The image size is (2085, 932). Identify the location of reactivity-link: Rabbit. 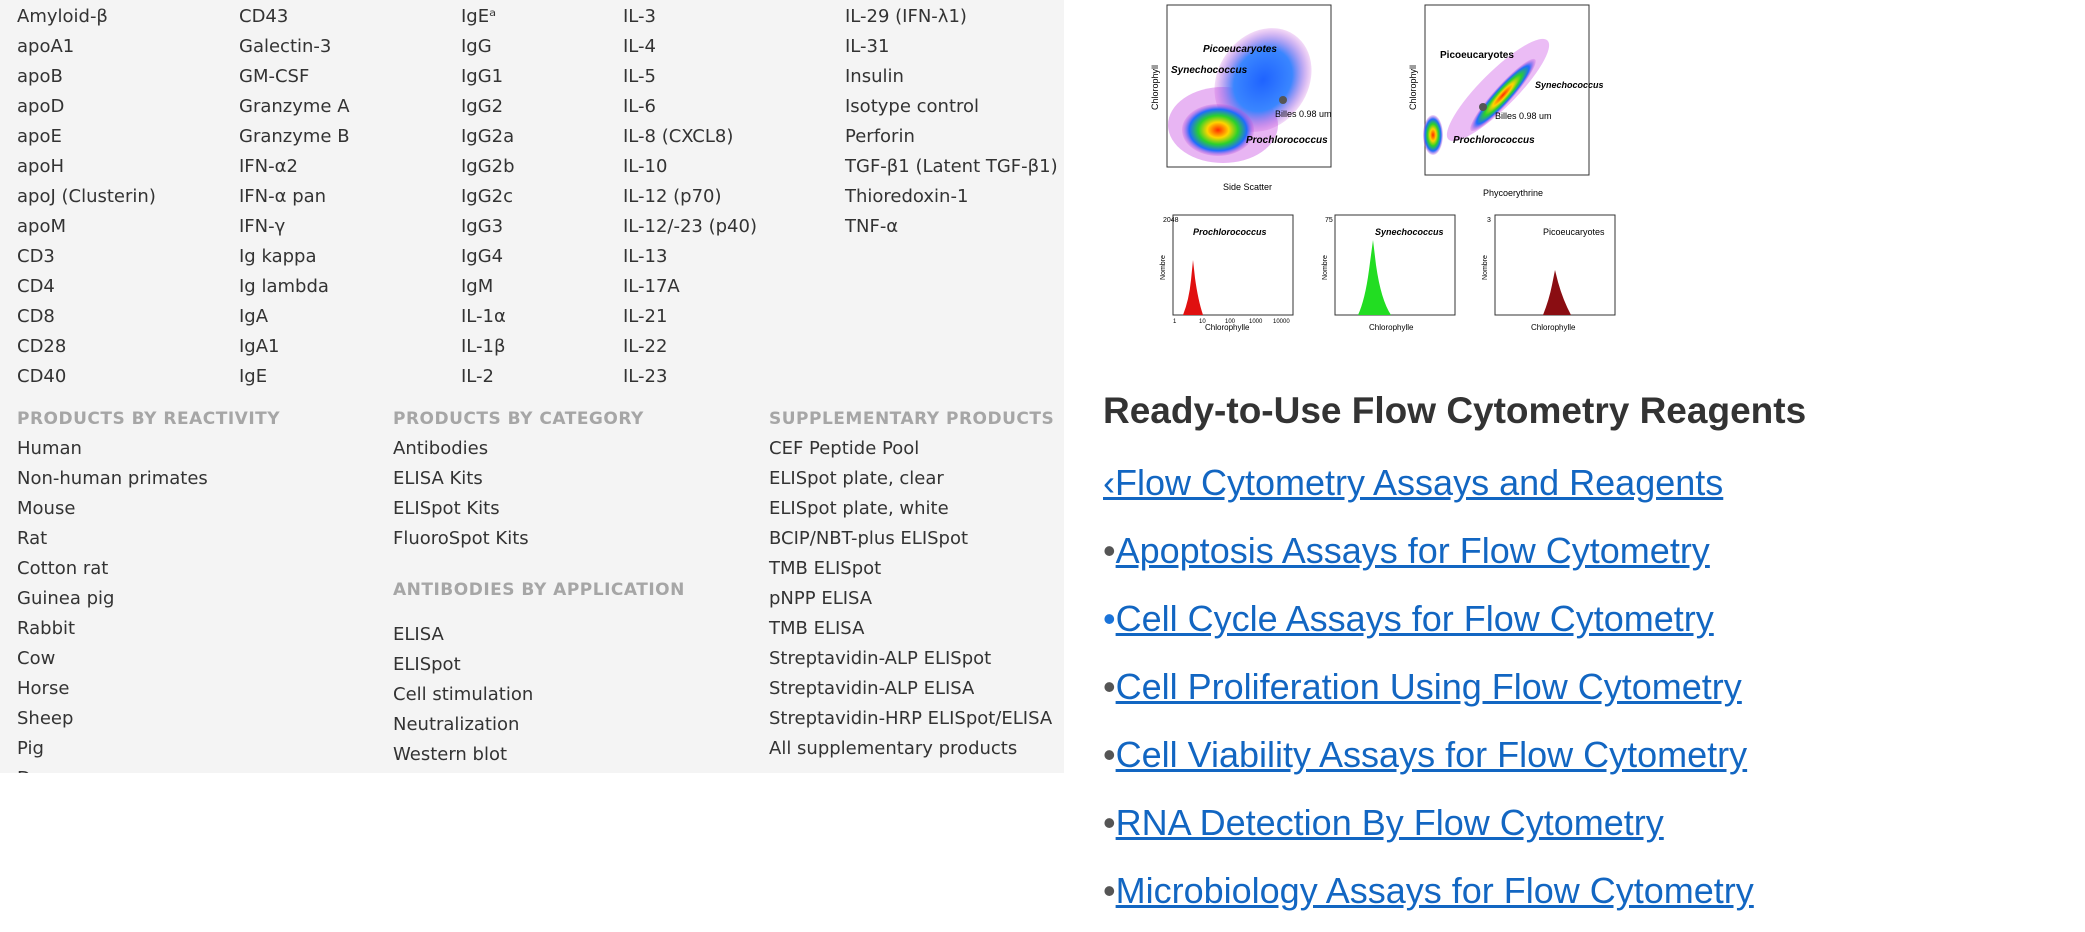
(46, 628).